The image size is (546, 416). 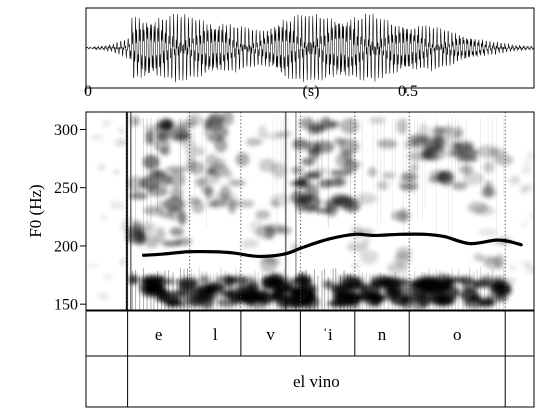 What do you see at coordinates (66, 130) in the screenshot?
I see `f0-tick-label: 300` at bounding box center [66, 130].